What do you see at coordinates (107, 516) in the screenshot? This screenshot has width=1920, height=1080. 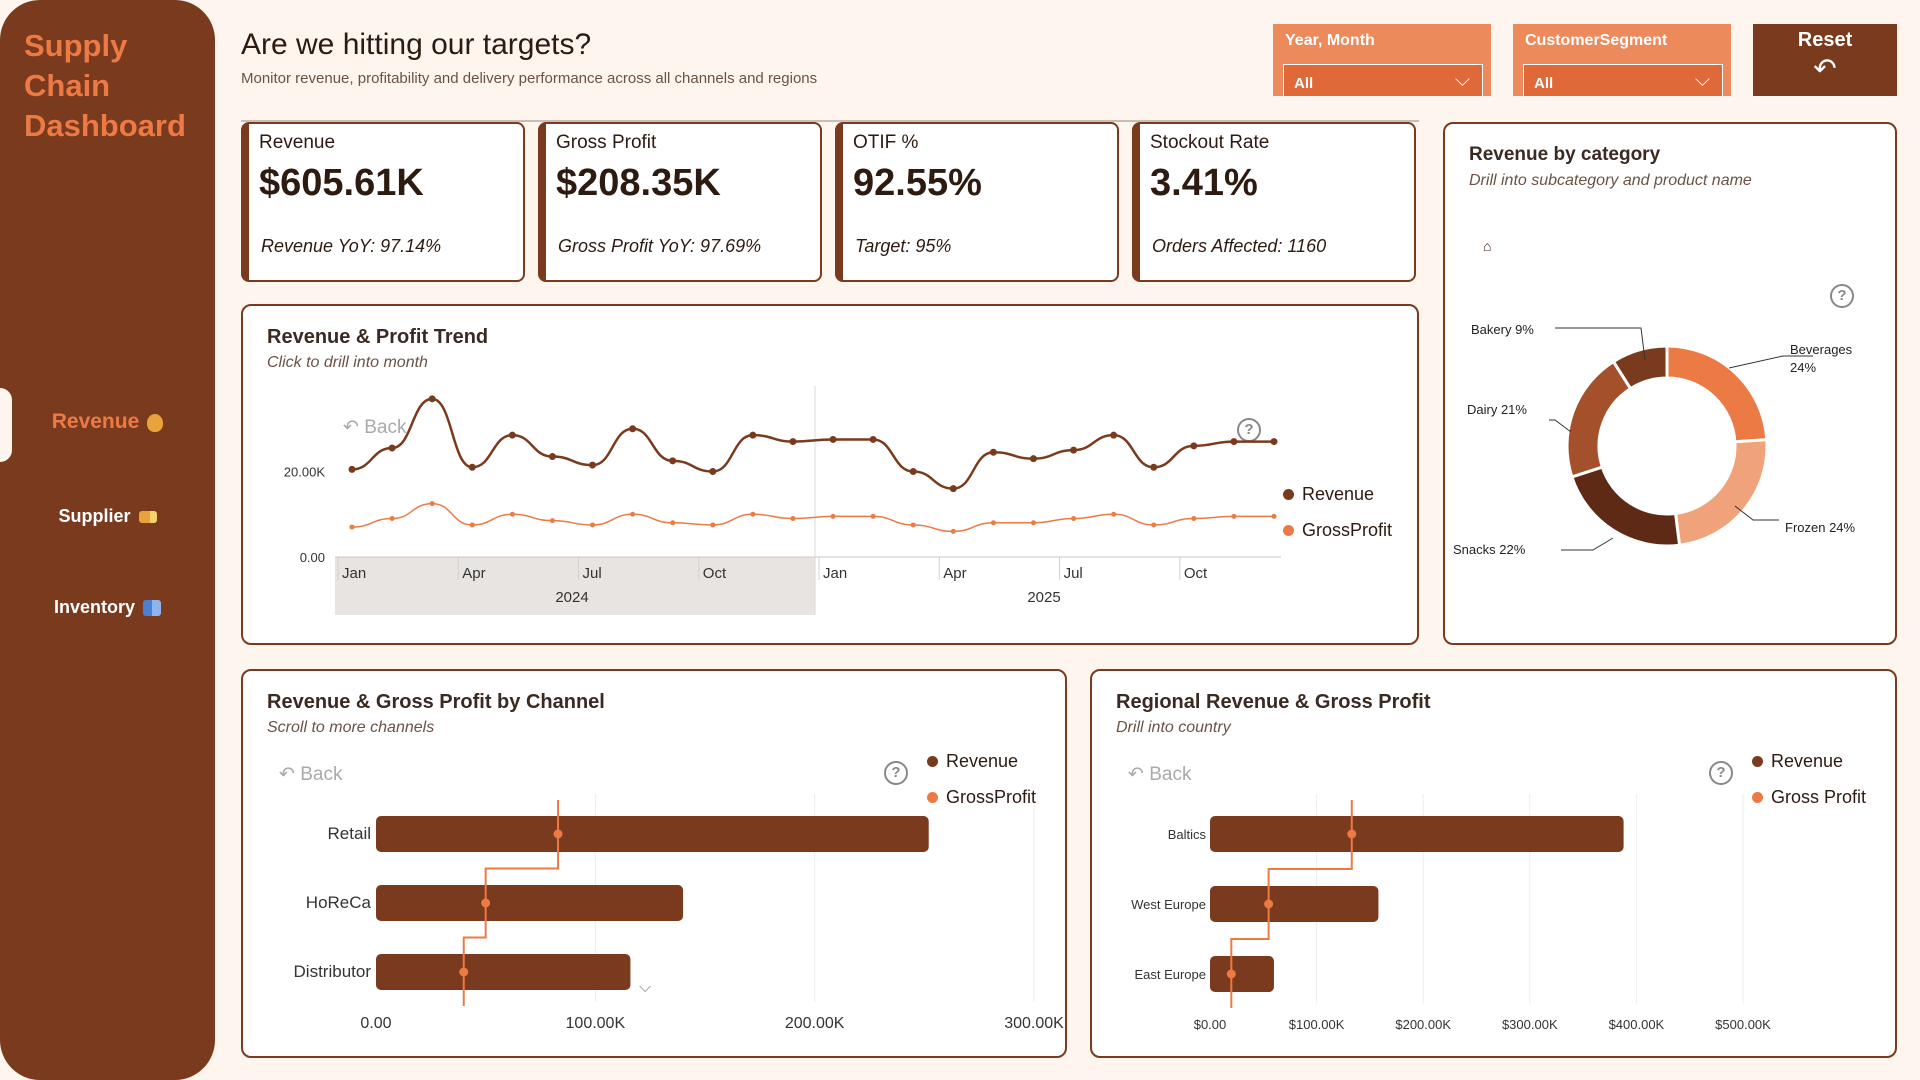 I see `sidebar-item-supplier: Supplier` at bounding box center [107, 516].